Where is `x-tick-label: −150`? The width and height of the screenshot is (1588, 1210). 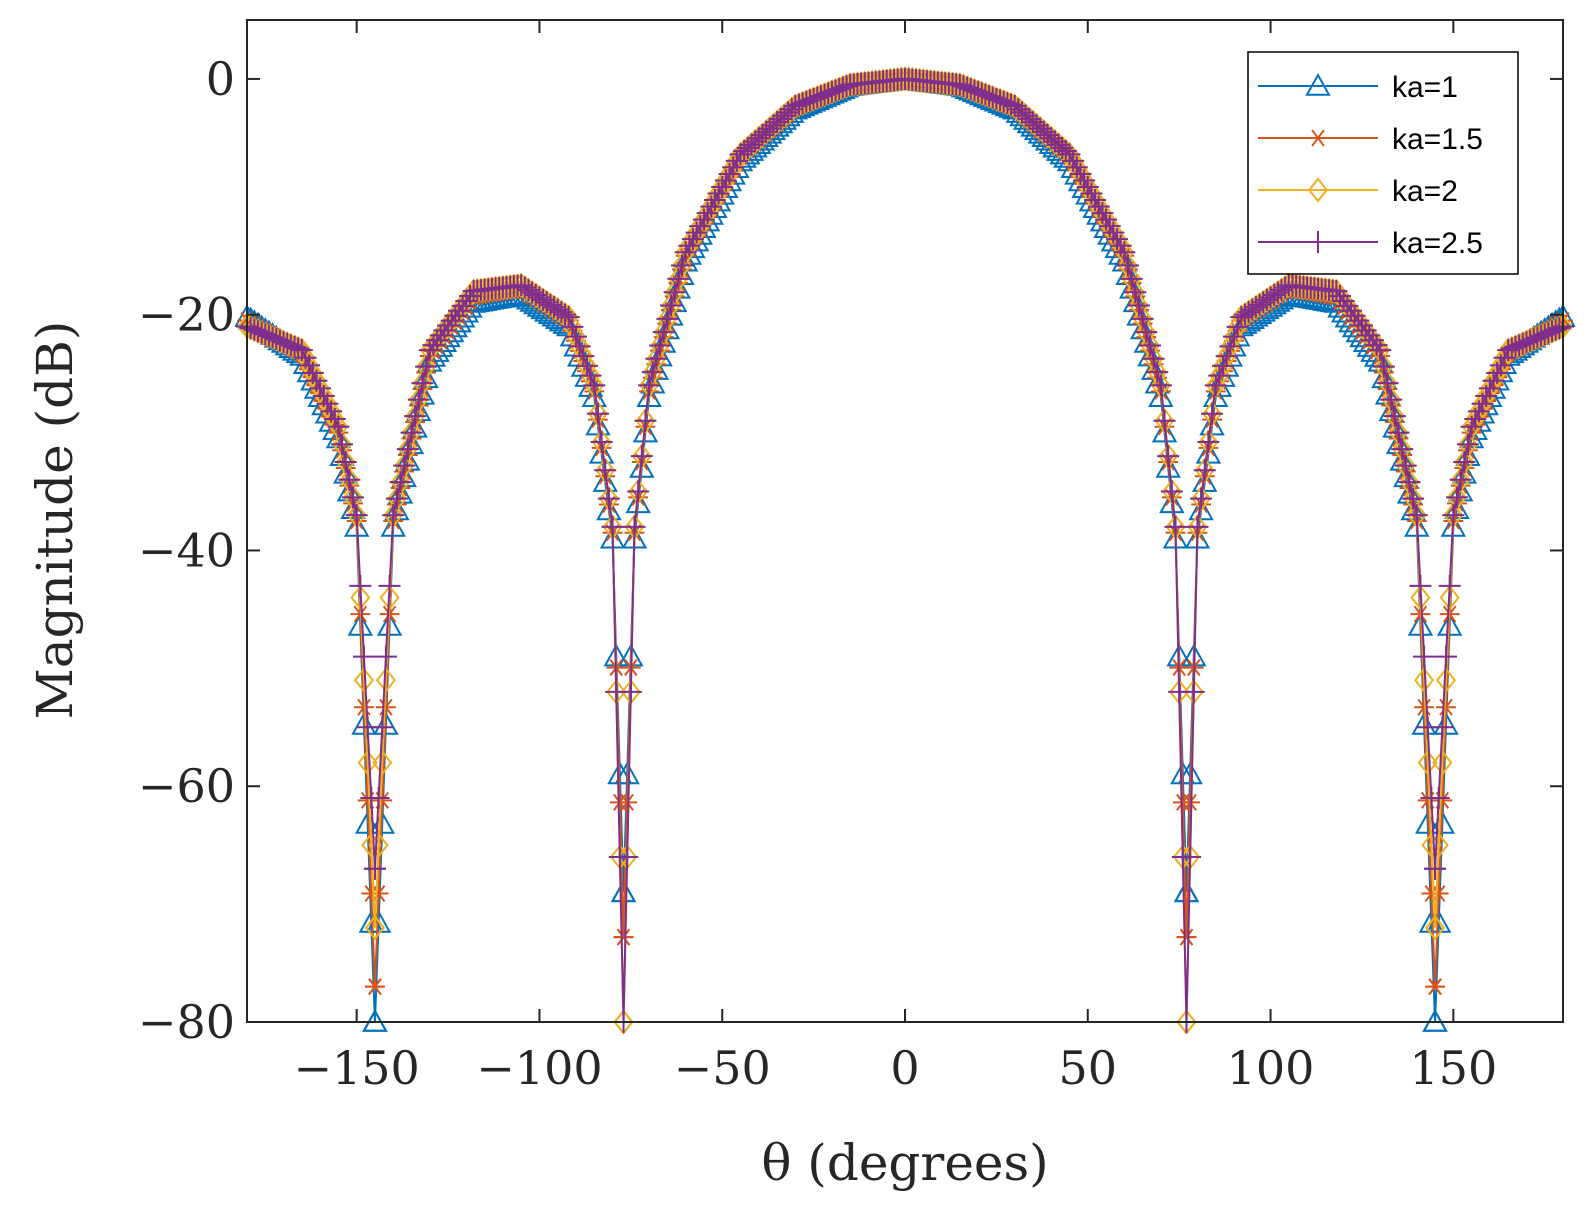
x-tick-label: −150 is located at coordinates (356, 1068).